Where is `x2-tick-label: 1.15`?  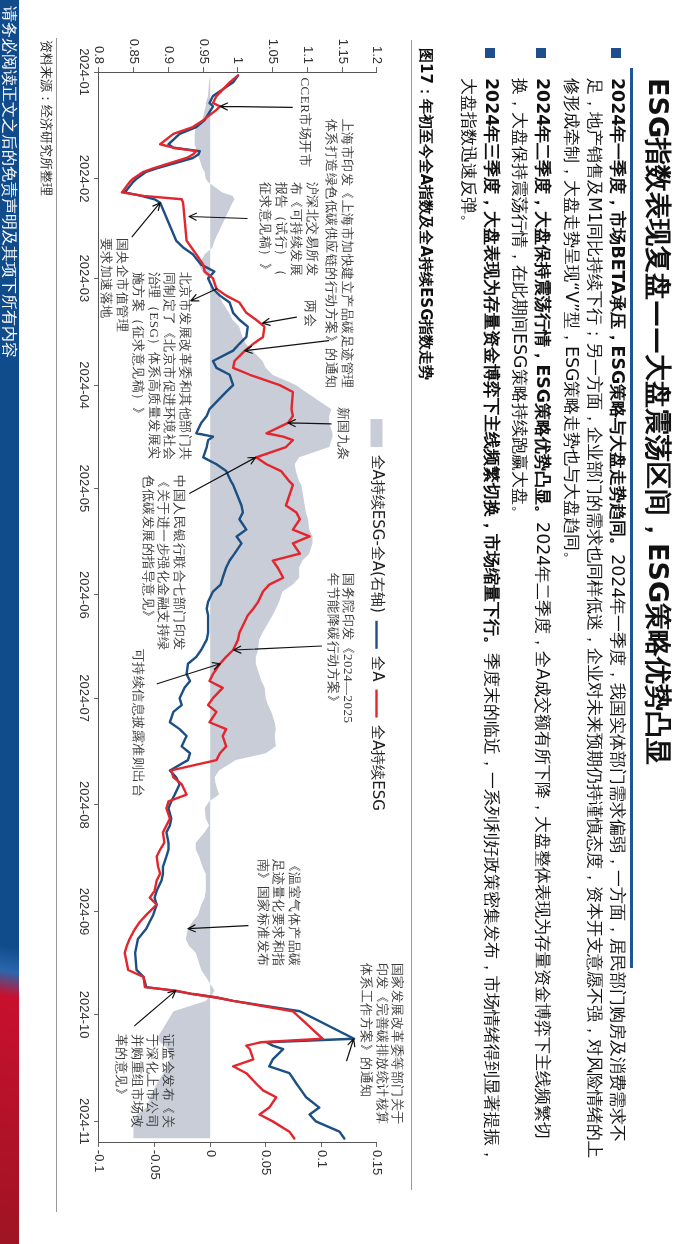
x2-tick-label: 1.15 is located at coordinates (343, 51).